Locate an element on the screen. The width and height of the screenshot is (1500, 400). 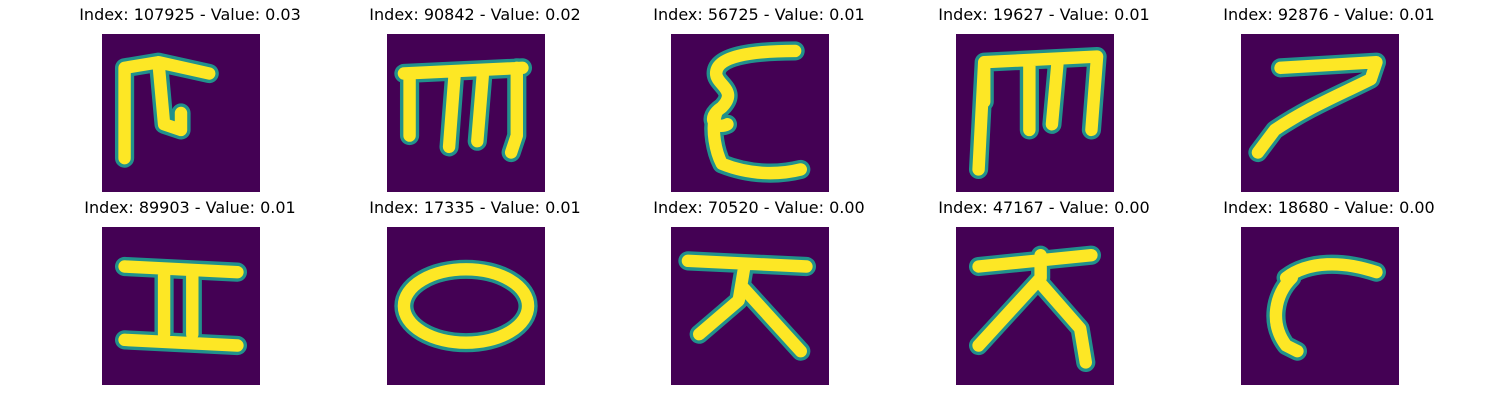
panel-title: Index: 92876 - Value: 0.01 is located at coordinates (1329, 14).